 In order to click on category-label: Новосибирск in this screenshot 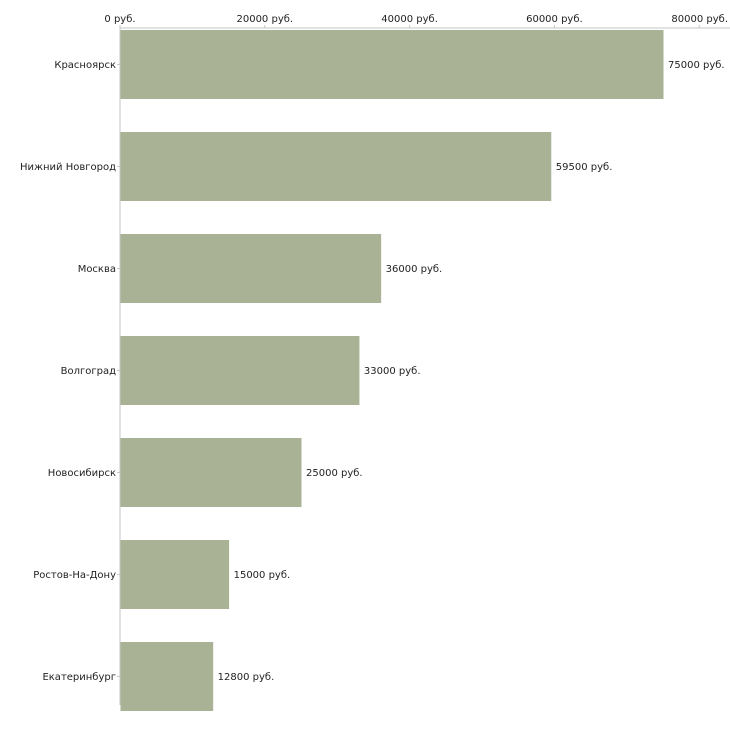, I will do `click(82, 473)`.